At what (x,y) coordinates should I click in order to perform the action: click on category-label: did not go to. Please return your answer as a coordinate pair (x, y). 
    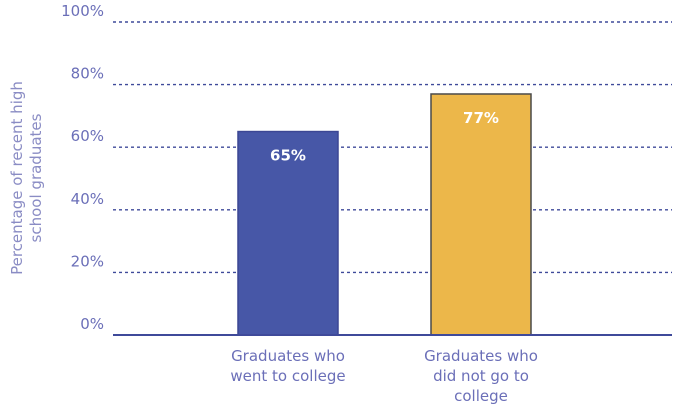
    Looking at the image, I should click on (481, 376).